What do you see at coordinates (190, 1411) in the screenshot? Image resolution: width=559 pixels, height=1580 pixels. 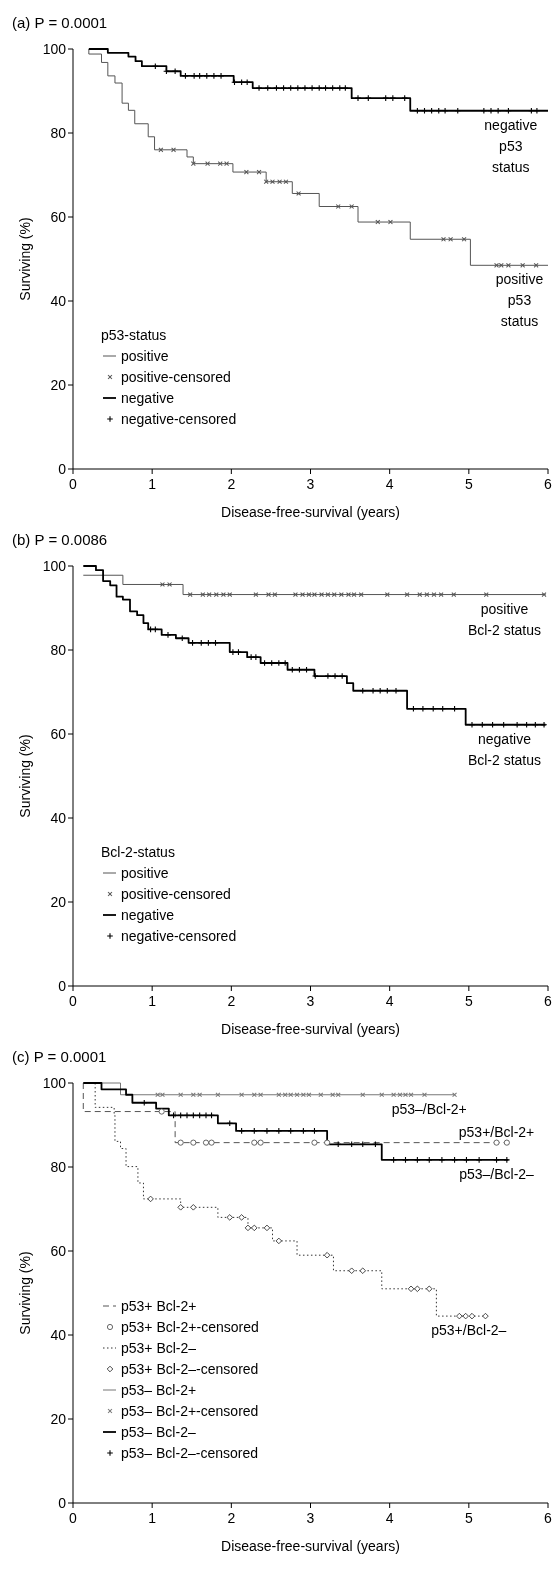 I see `legend-label: p53– Bcl-2+-censored` at bounding box center [190, 1411].